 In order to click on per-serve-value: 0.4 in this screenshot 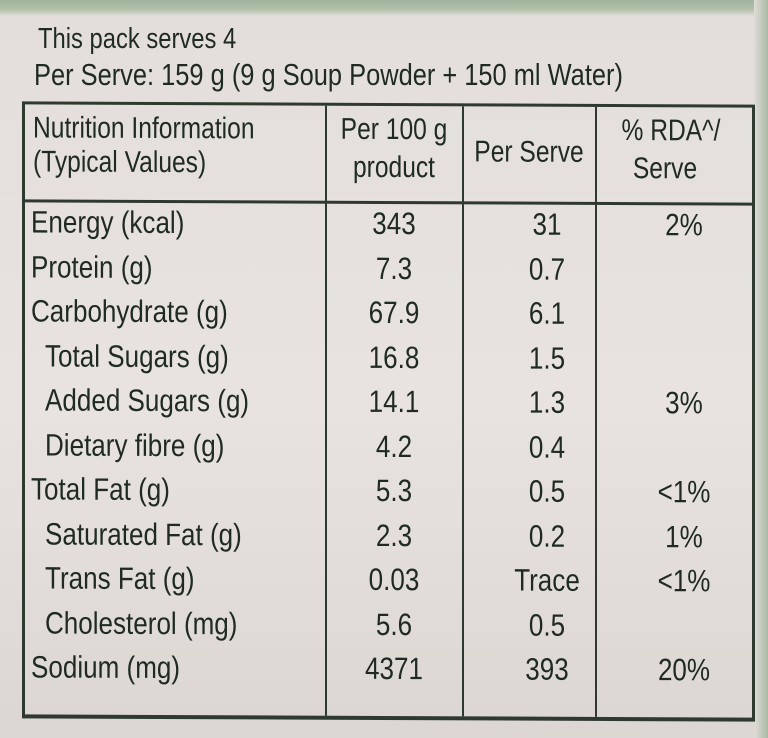, I will do `click(547, 447)`.